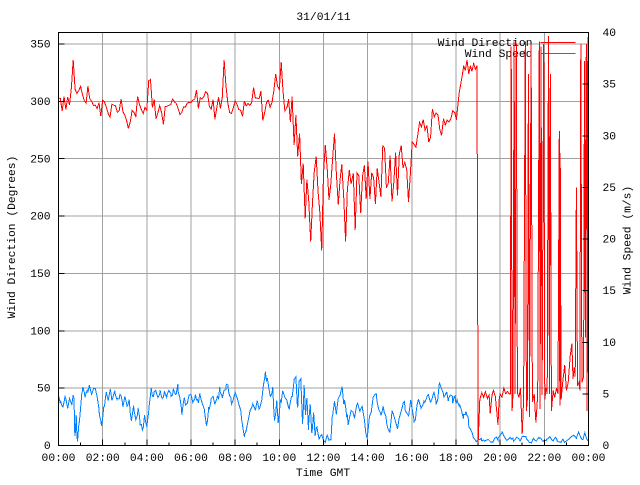  What do you see at coordinates (279, 459) in the screenshot?
I see `svg-text: 10:00` at bounding box center [279, 459].